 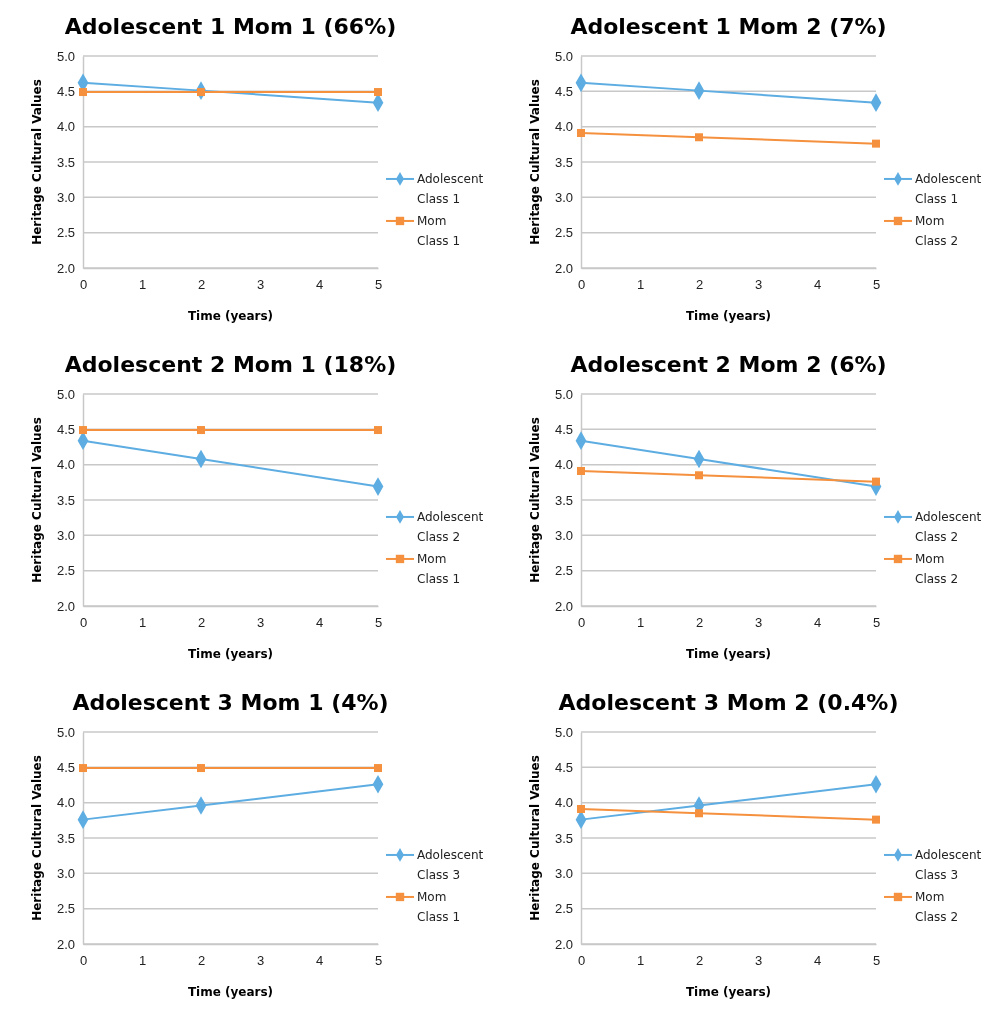 I want to click on chart-title: Adolescent 1 Mom 2 (7%), so click(x=728, y=26).